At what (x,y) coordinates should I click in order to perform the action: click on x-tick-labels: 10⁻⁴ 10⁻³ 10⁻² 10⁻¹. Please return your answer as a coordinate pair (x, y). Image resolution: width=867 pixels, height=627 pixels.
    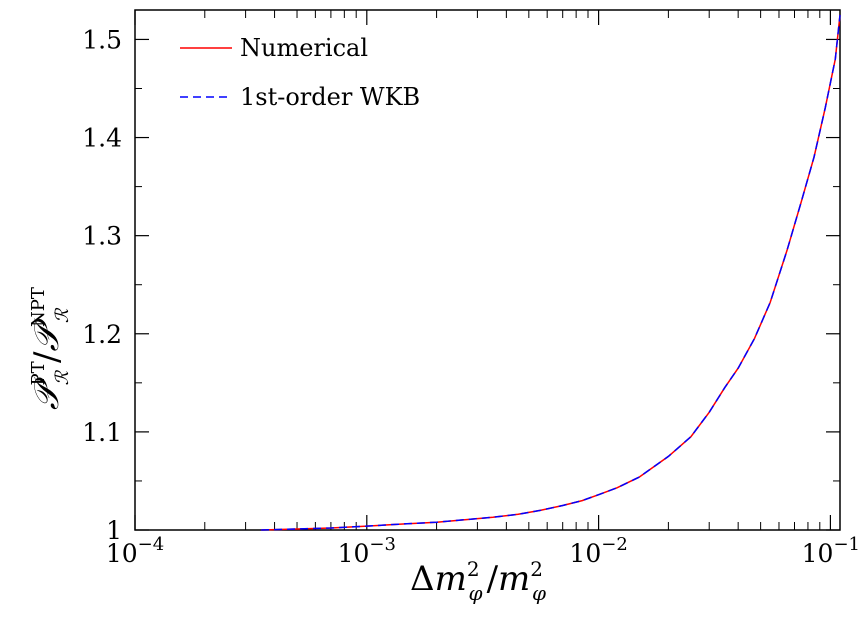
    Looking at the image, I should click on (483, 551).